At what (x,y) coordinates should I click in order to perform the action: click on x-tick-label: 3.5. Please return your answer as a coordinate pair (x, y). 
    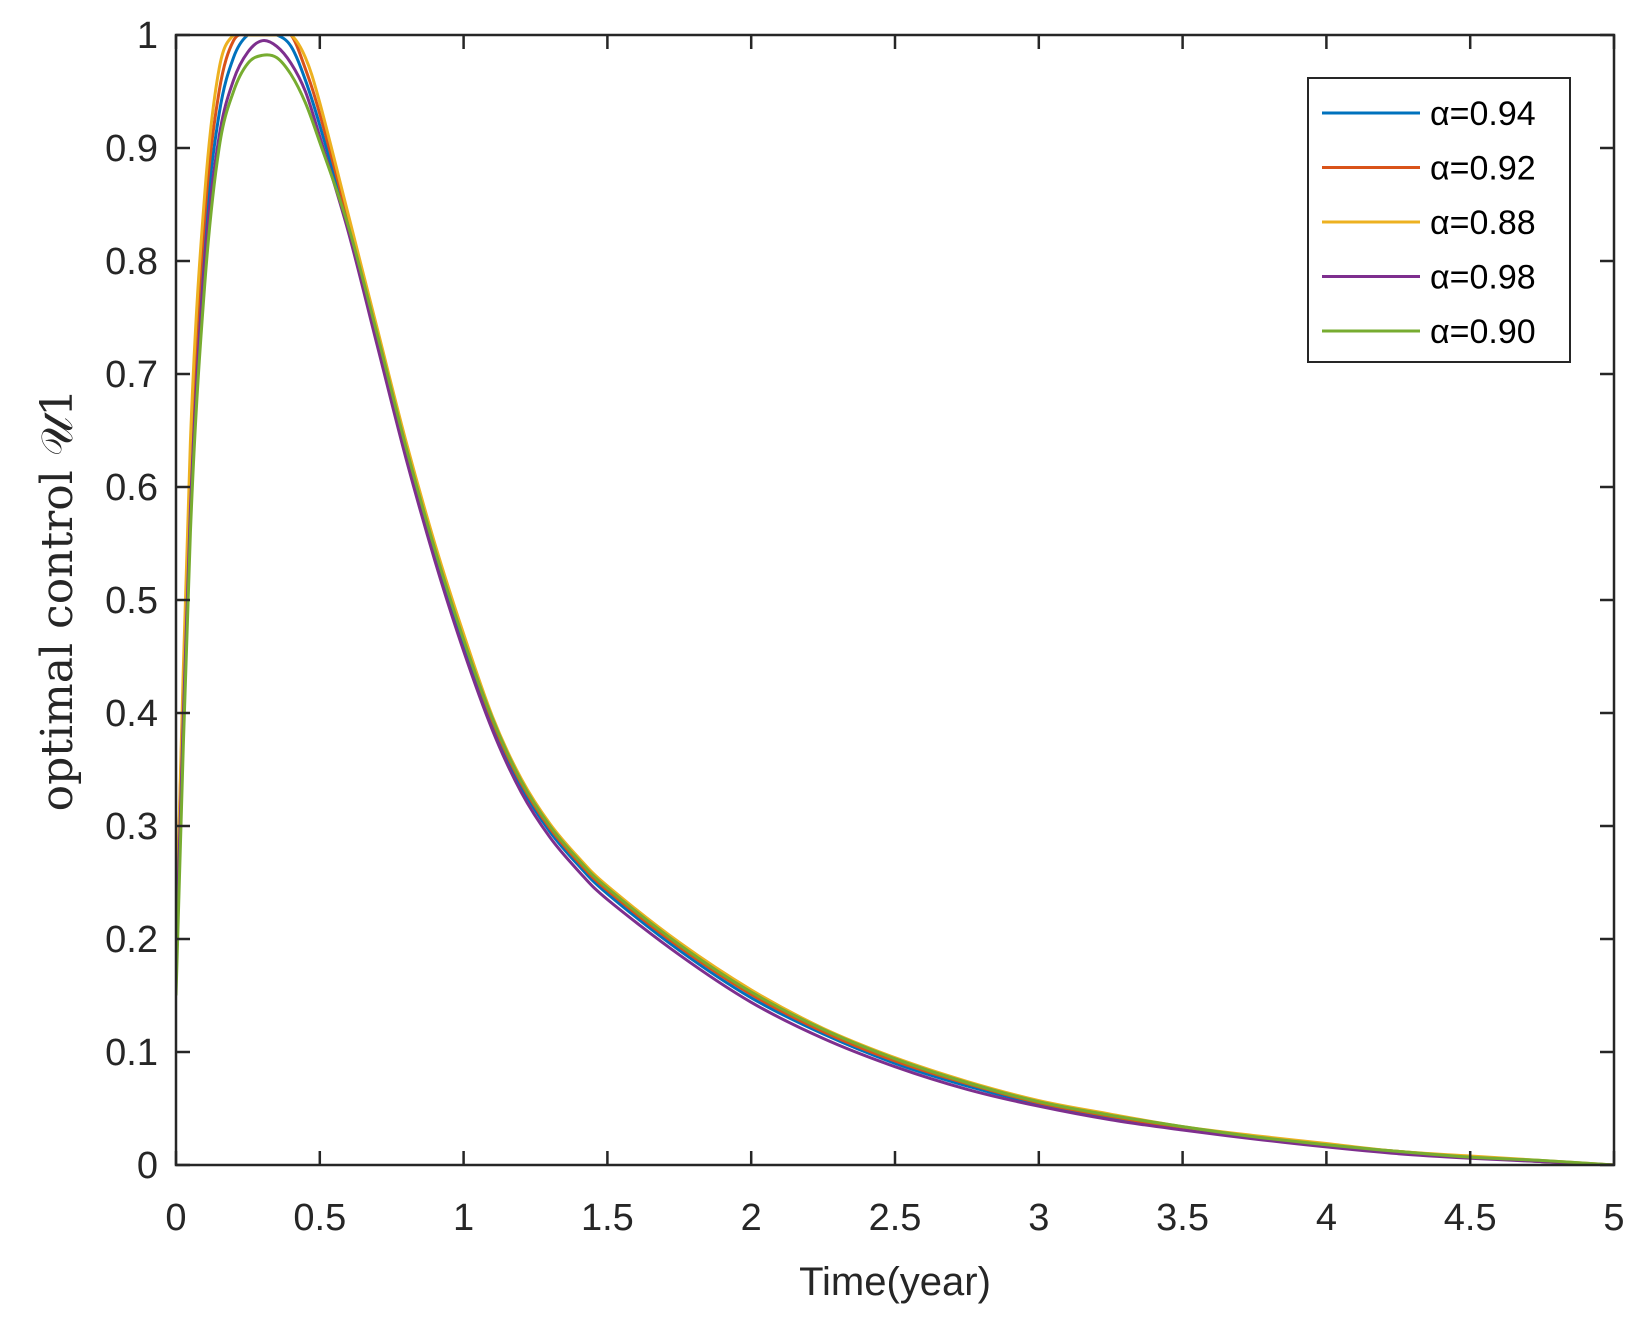
    Looking at the image, I should click on (1182, 1218).